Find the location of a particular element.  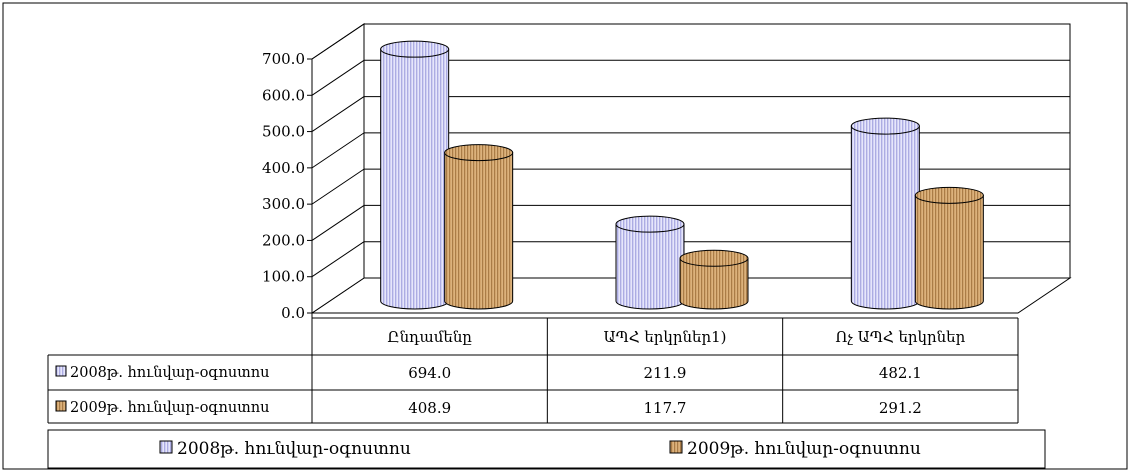

y-tick-label: 500.0 is located at coordinates (283, 132).